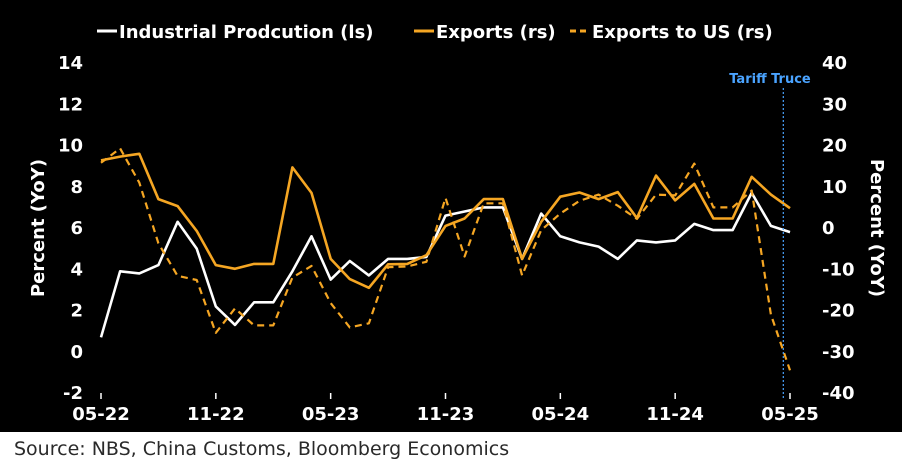  I want to click on left-tick-label: 12, so click(70, 104).